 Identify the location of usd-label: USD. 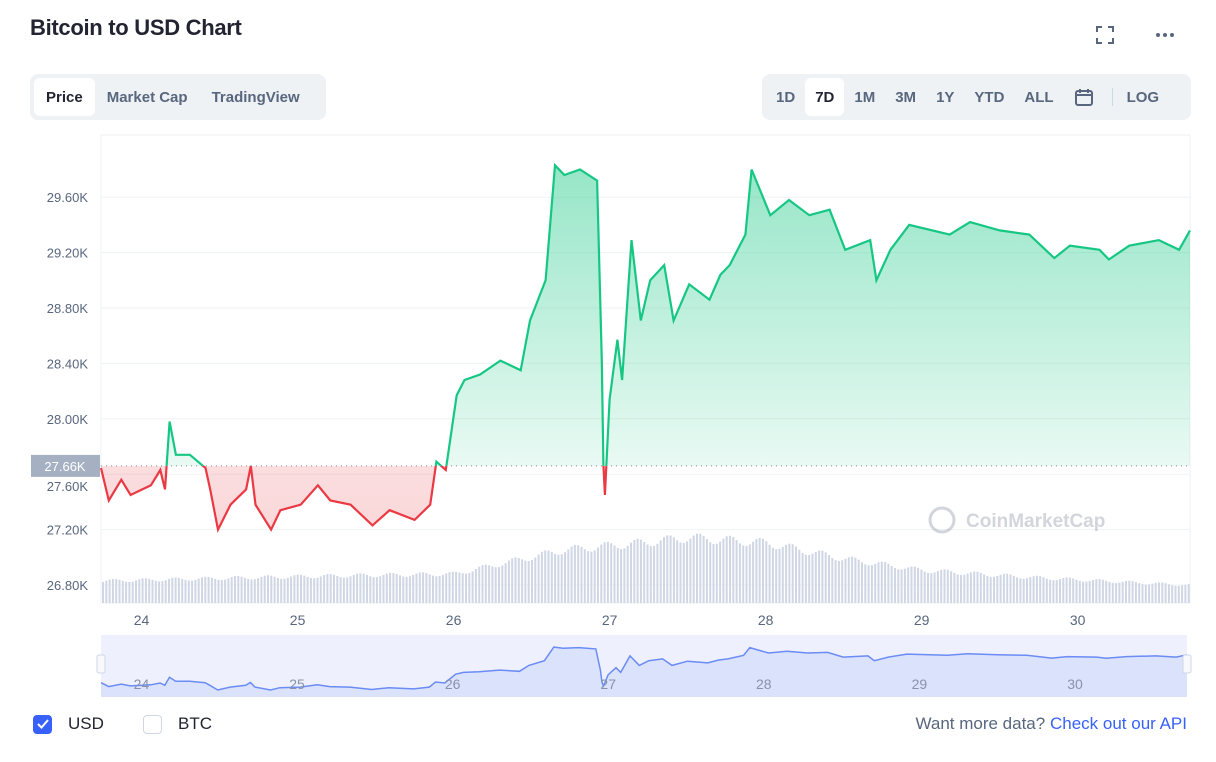
(86, 723).